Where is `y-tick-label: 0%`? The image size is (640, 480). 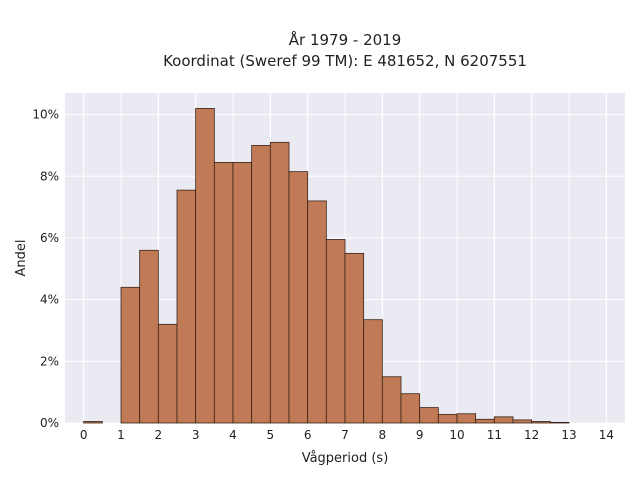 y-tick-label: 0% is located at coordinates (49, 423).